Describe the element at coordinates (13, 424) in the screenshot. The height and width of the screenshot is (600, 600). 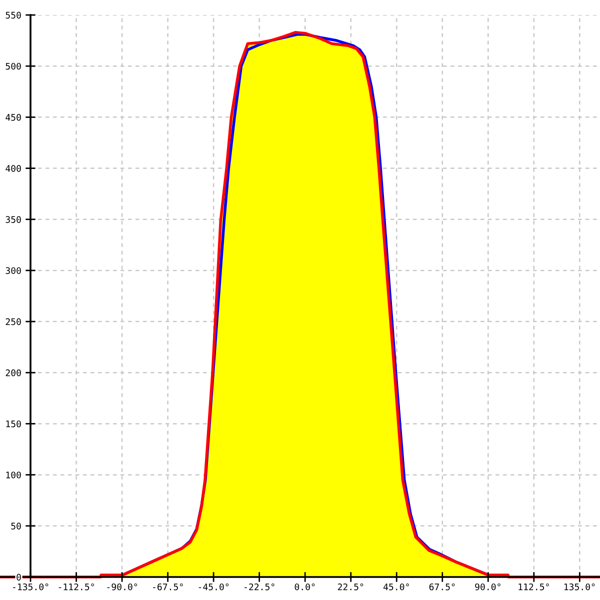
I see `y-tick-label: 150` at that location.